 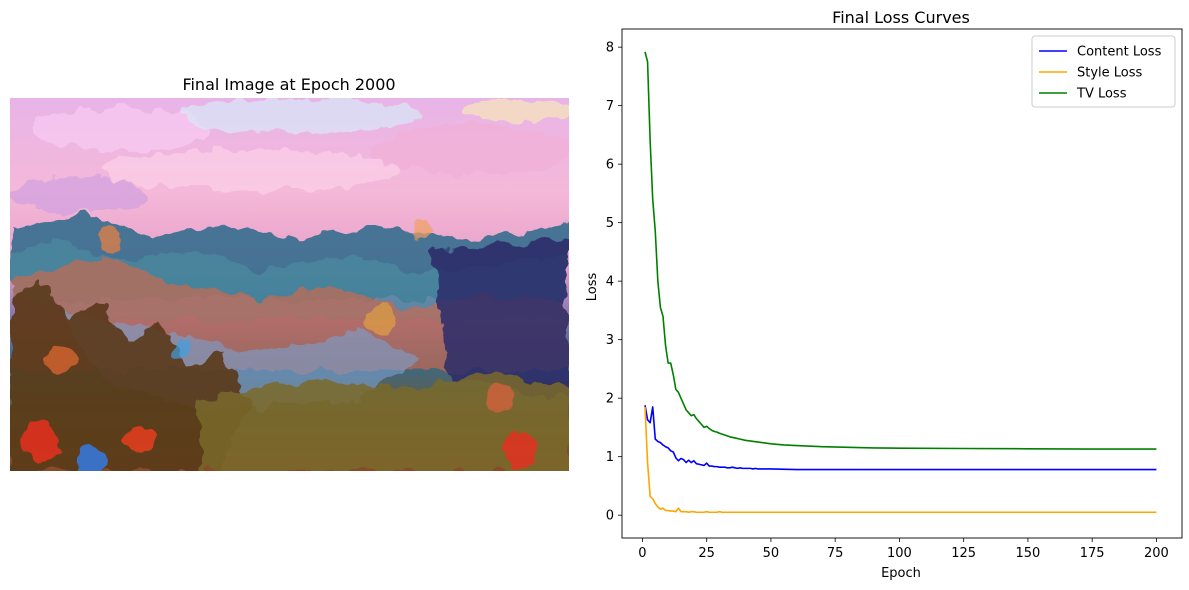 I want to click on y-axis-ticks: 0 1 2 3 4 5 6 7 8, so click(x=614, y=282).